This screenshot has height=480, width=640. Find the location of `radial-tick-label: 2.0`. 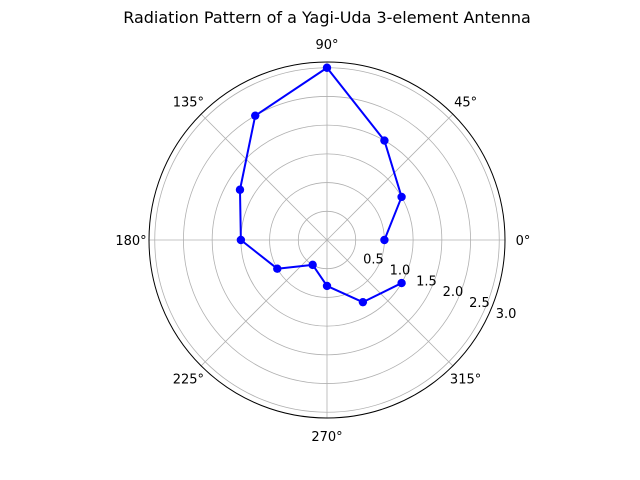

radial-tick-label: 2.0 is located at coordinates (453, 292).